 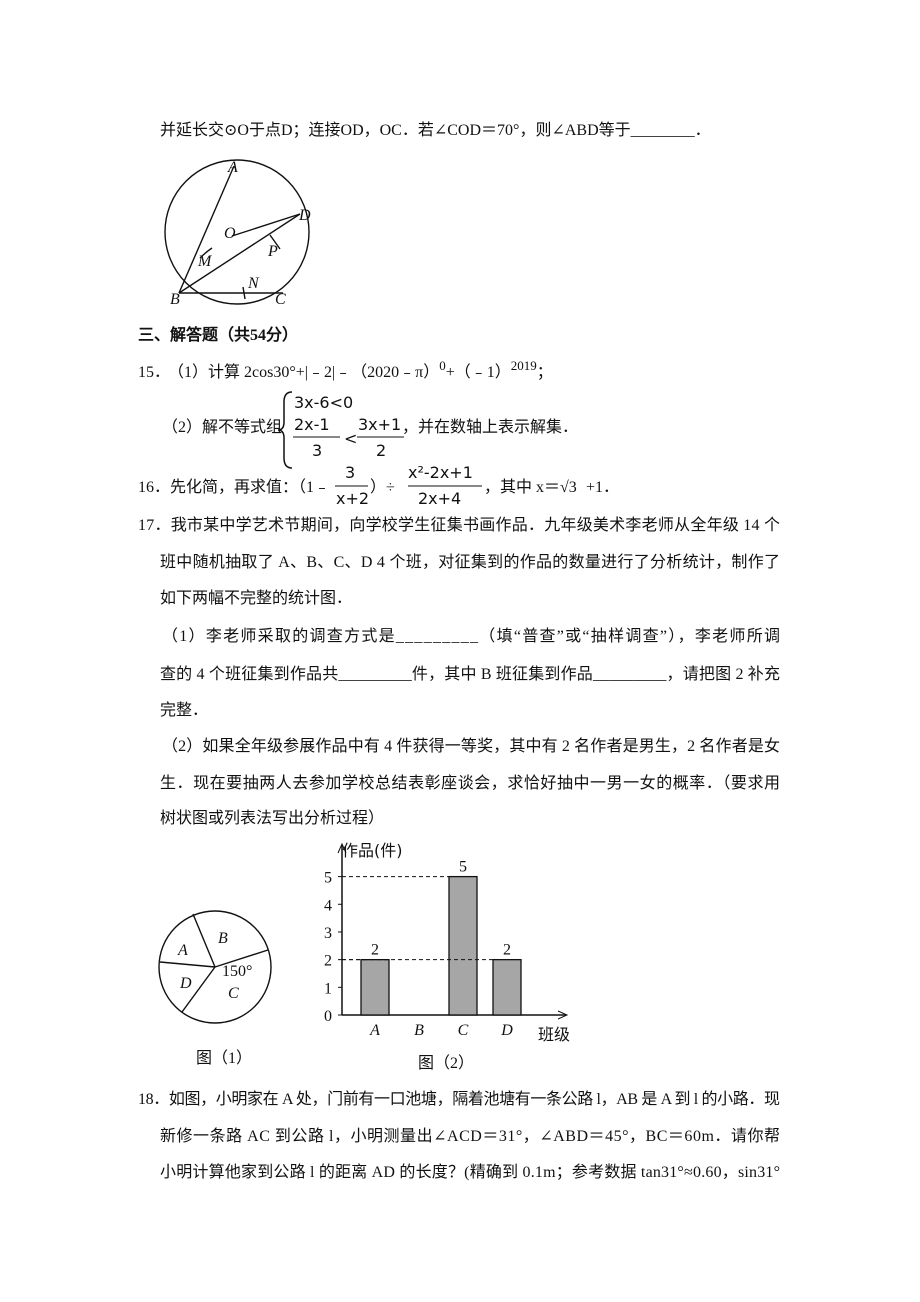 I want to click on numerator: 3, so click(x=350, y=472).